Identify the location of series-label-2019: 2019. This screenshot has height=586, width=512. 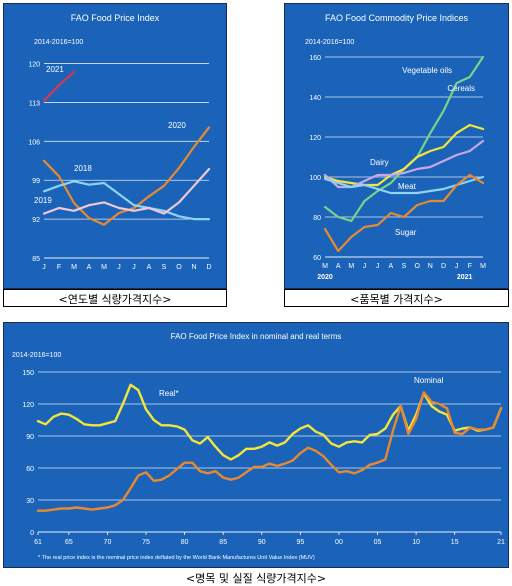
(43, 200).